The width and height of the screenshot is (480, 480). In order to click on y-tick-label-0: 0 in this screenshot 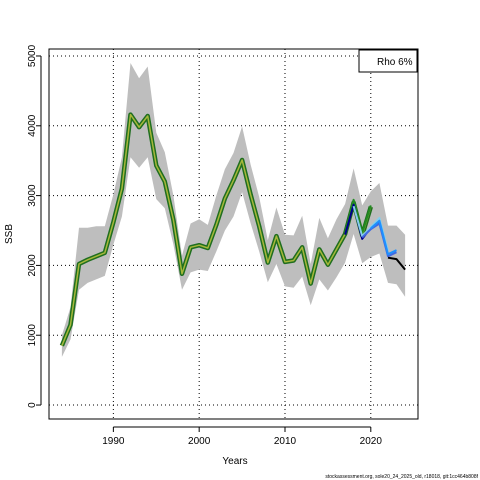, I will do `click(32, 405)`.